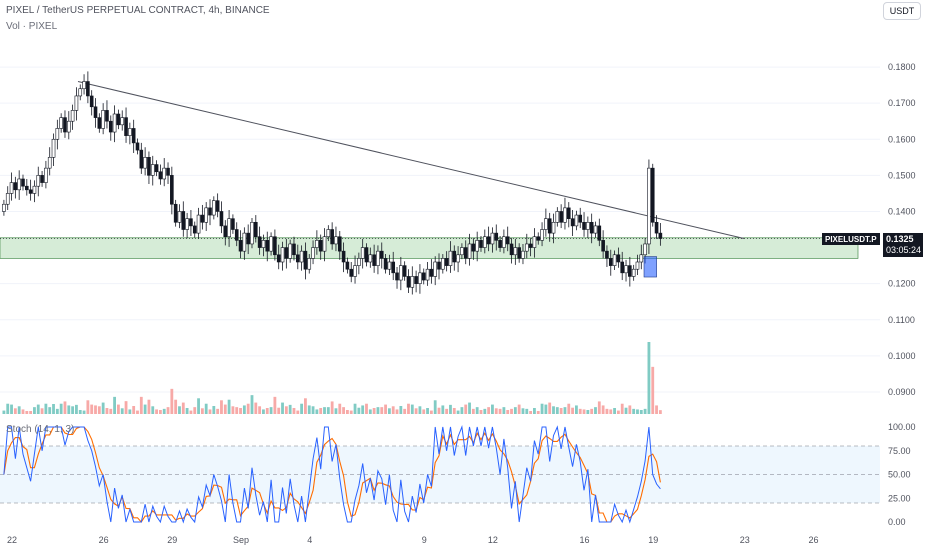  I want to click on time-tick-label: 19, so click(653, 540).